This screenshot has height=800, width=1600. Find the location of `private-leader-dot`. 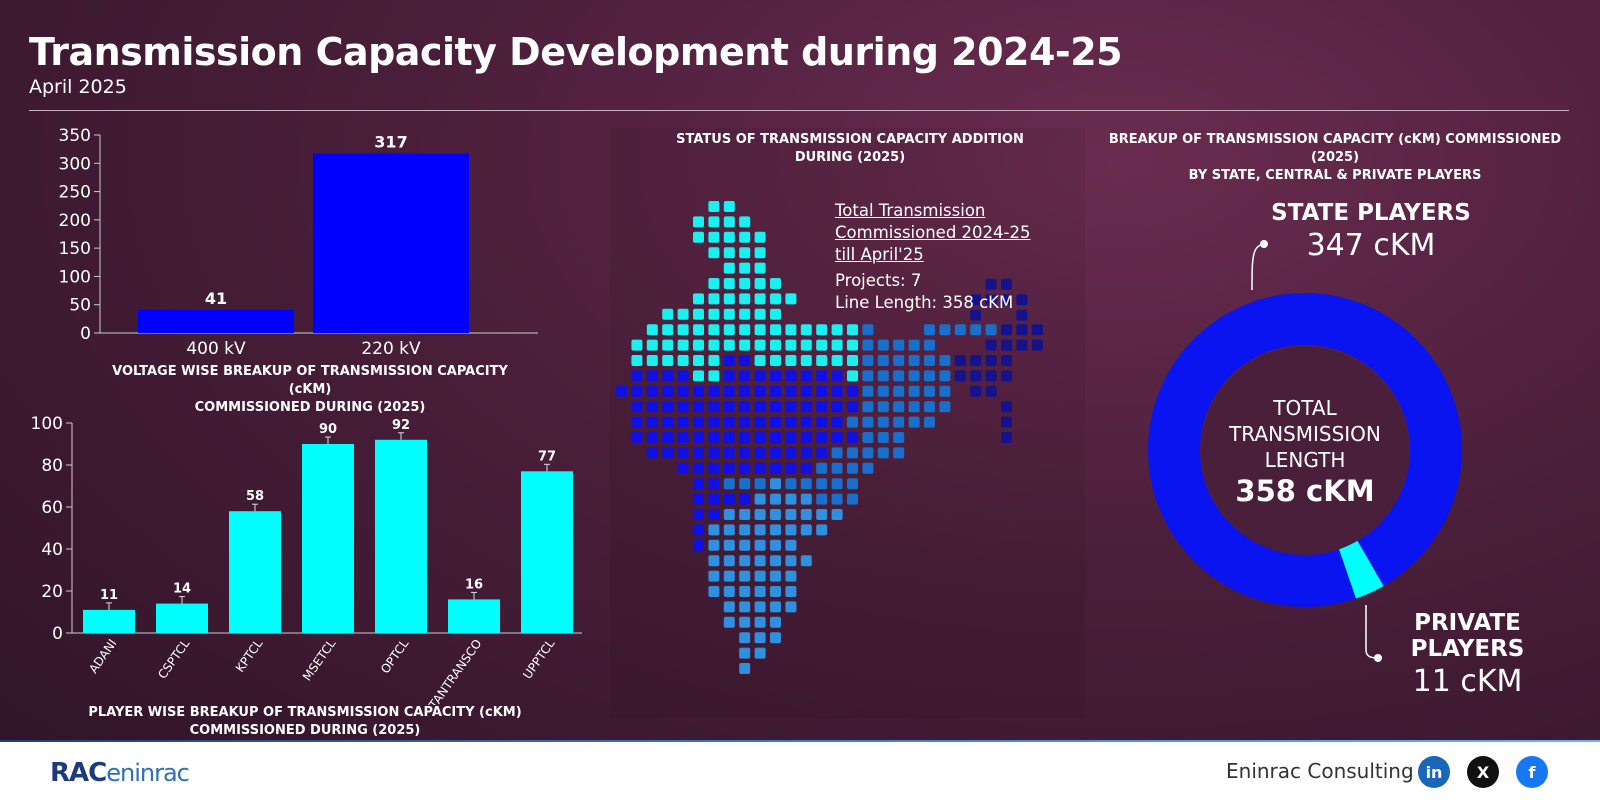

private-leader-dot is located at coordinates (1378, 658).